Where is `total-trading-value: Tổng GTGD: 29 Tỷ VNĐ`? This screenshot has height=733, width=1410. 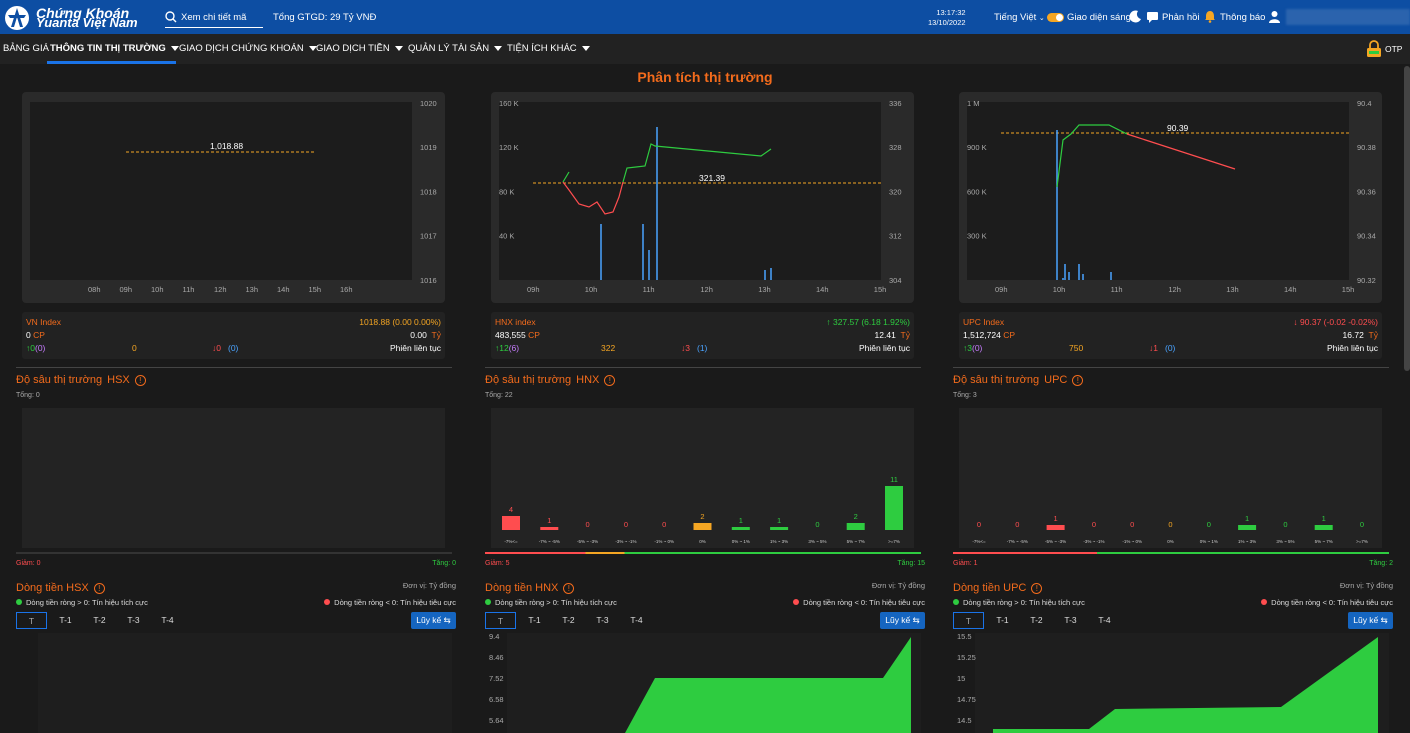 total-trading-value: Tổng GTGD: 29 Tỷ VNĐ is located at coordinates (325, 17).